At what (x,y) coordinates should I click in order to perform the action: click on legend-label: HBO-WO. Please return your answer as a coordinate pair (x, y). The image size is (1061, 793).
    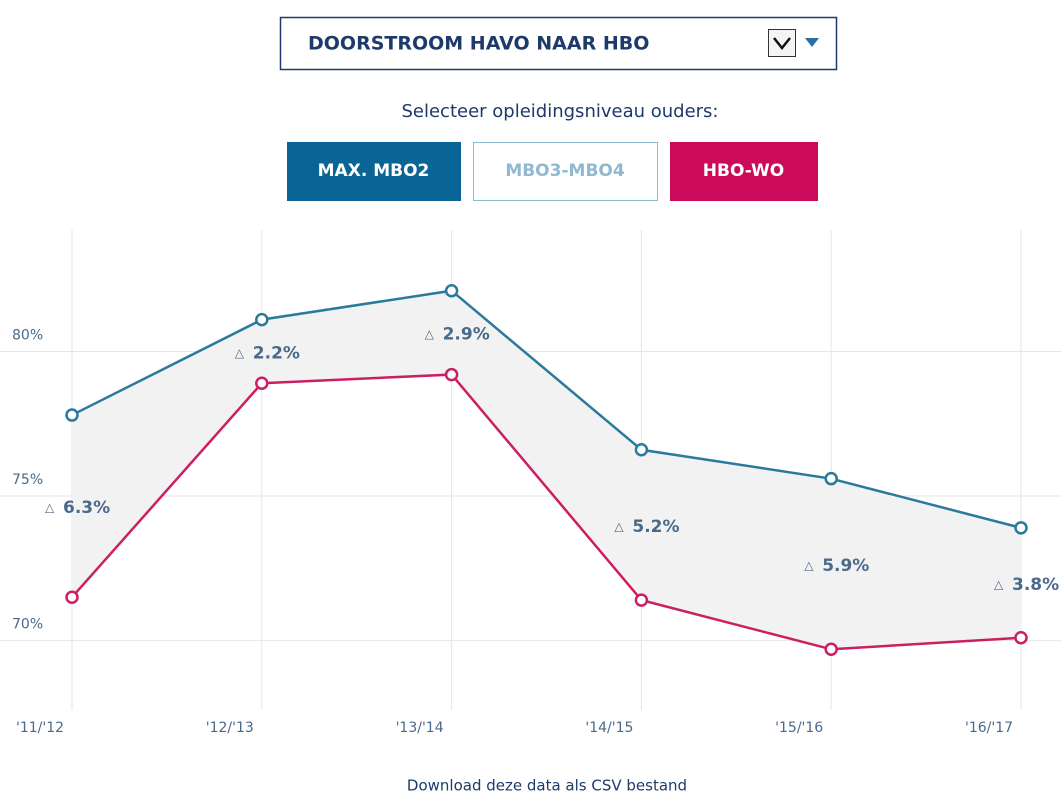
    Looking at the image, I should click on (743, 171).